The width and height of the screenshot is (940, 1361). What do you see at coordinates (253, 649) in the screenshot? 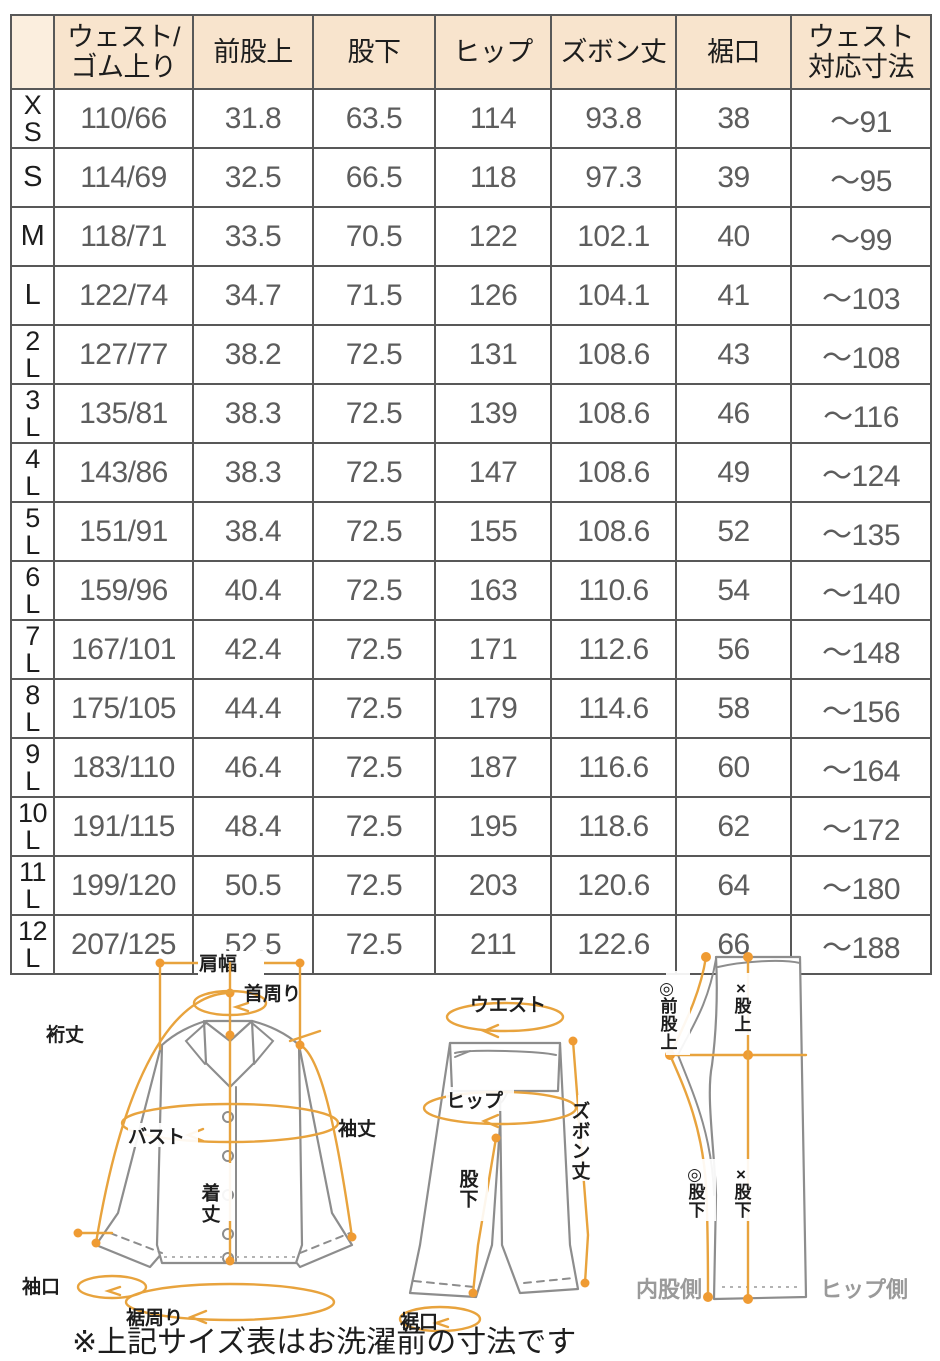
I see `cell-front-rise: 42.4` at bounding box center [253, 649].